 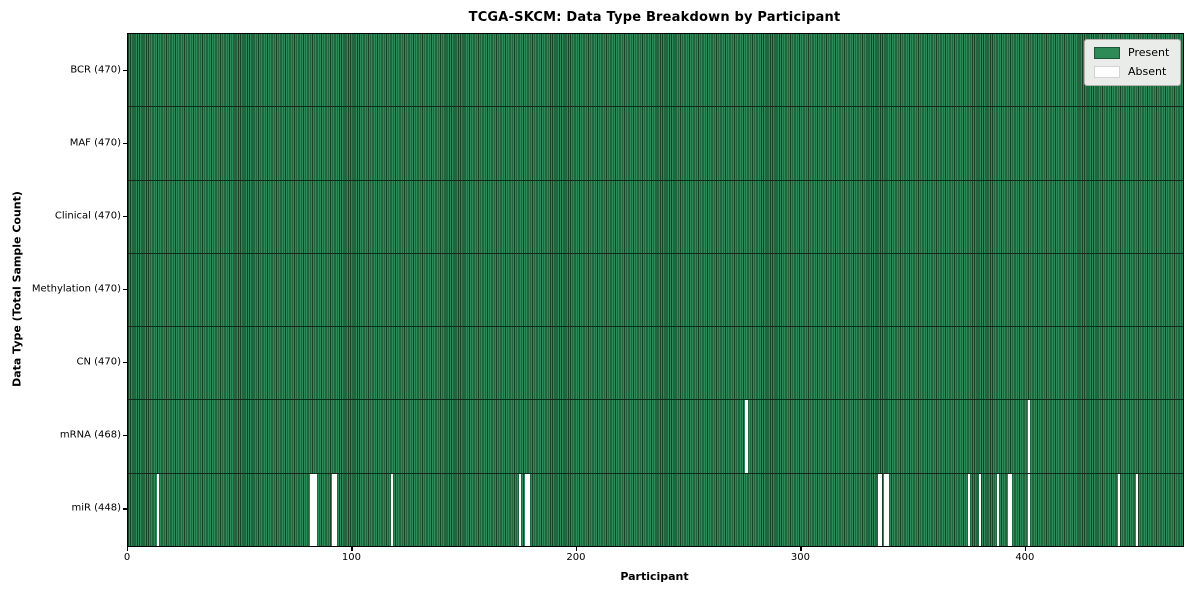 What do you see at coordinates (1149, 52) in the screenshot?
I see `legend-present-label: Present` at bounding box center [1149, 52].